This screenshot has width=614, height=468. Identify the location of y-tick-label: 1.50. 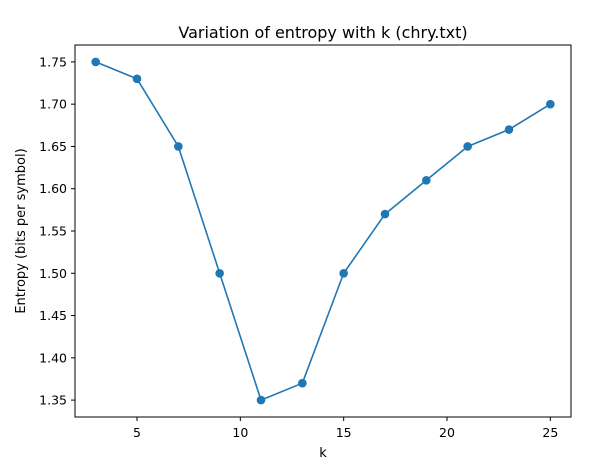
(53, 273).